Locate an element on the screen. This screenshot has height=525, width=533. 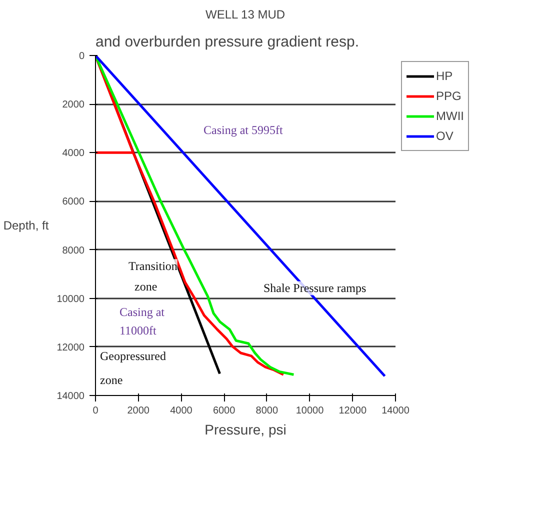
text: and overburden pressure gradient resp. is located at coordinates (227, 42).